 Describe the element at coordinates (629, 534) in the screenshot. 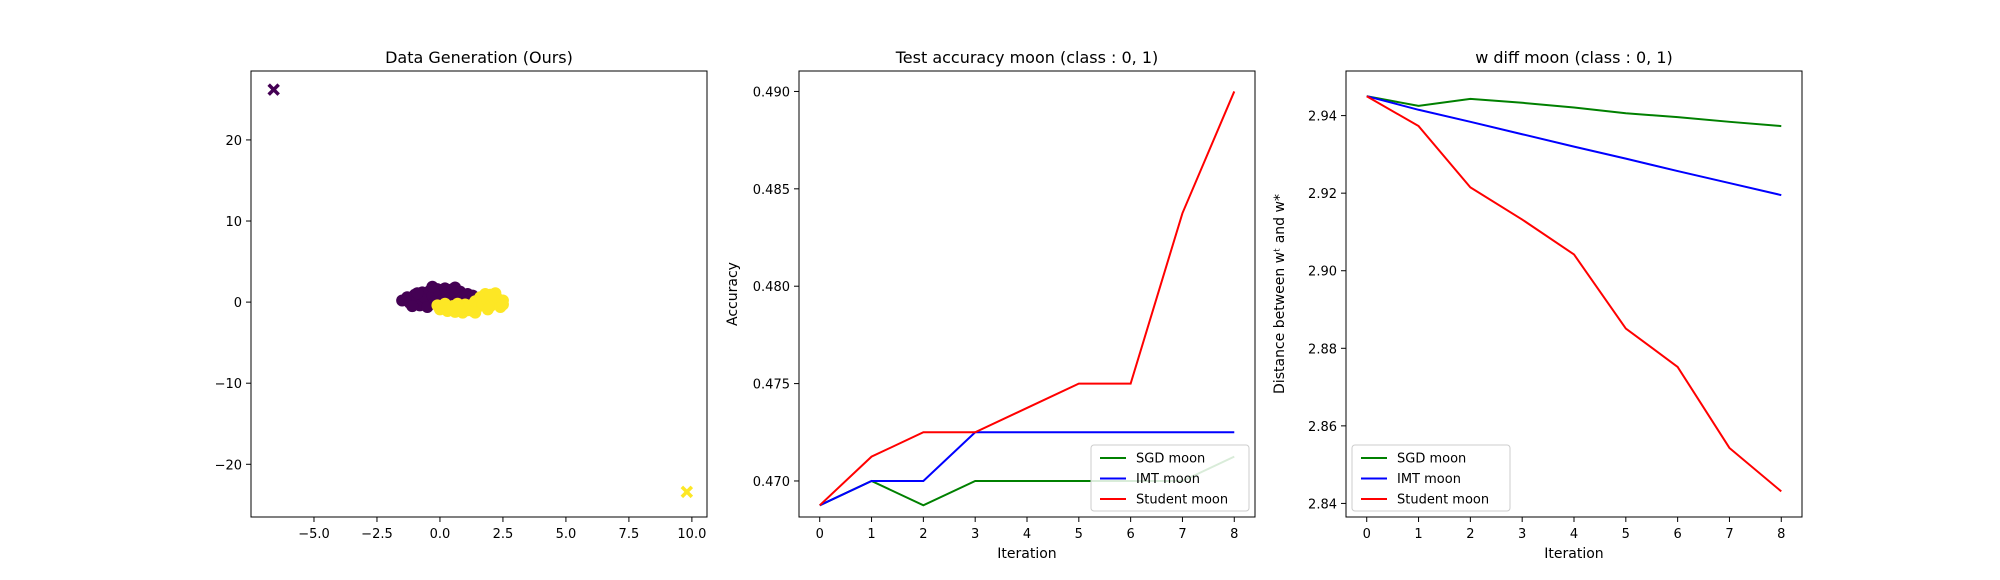

I see `x-tick-label: 7.5` at that location.